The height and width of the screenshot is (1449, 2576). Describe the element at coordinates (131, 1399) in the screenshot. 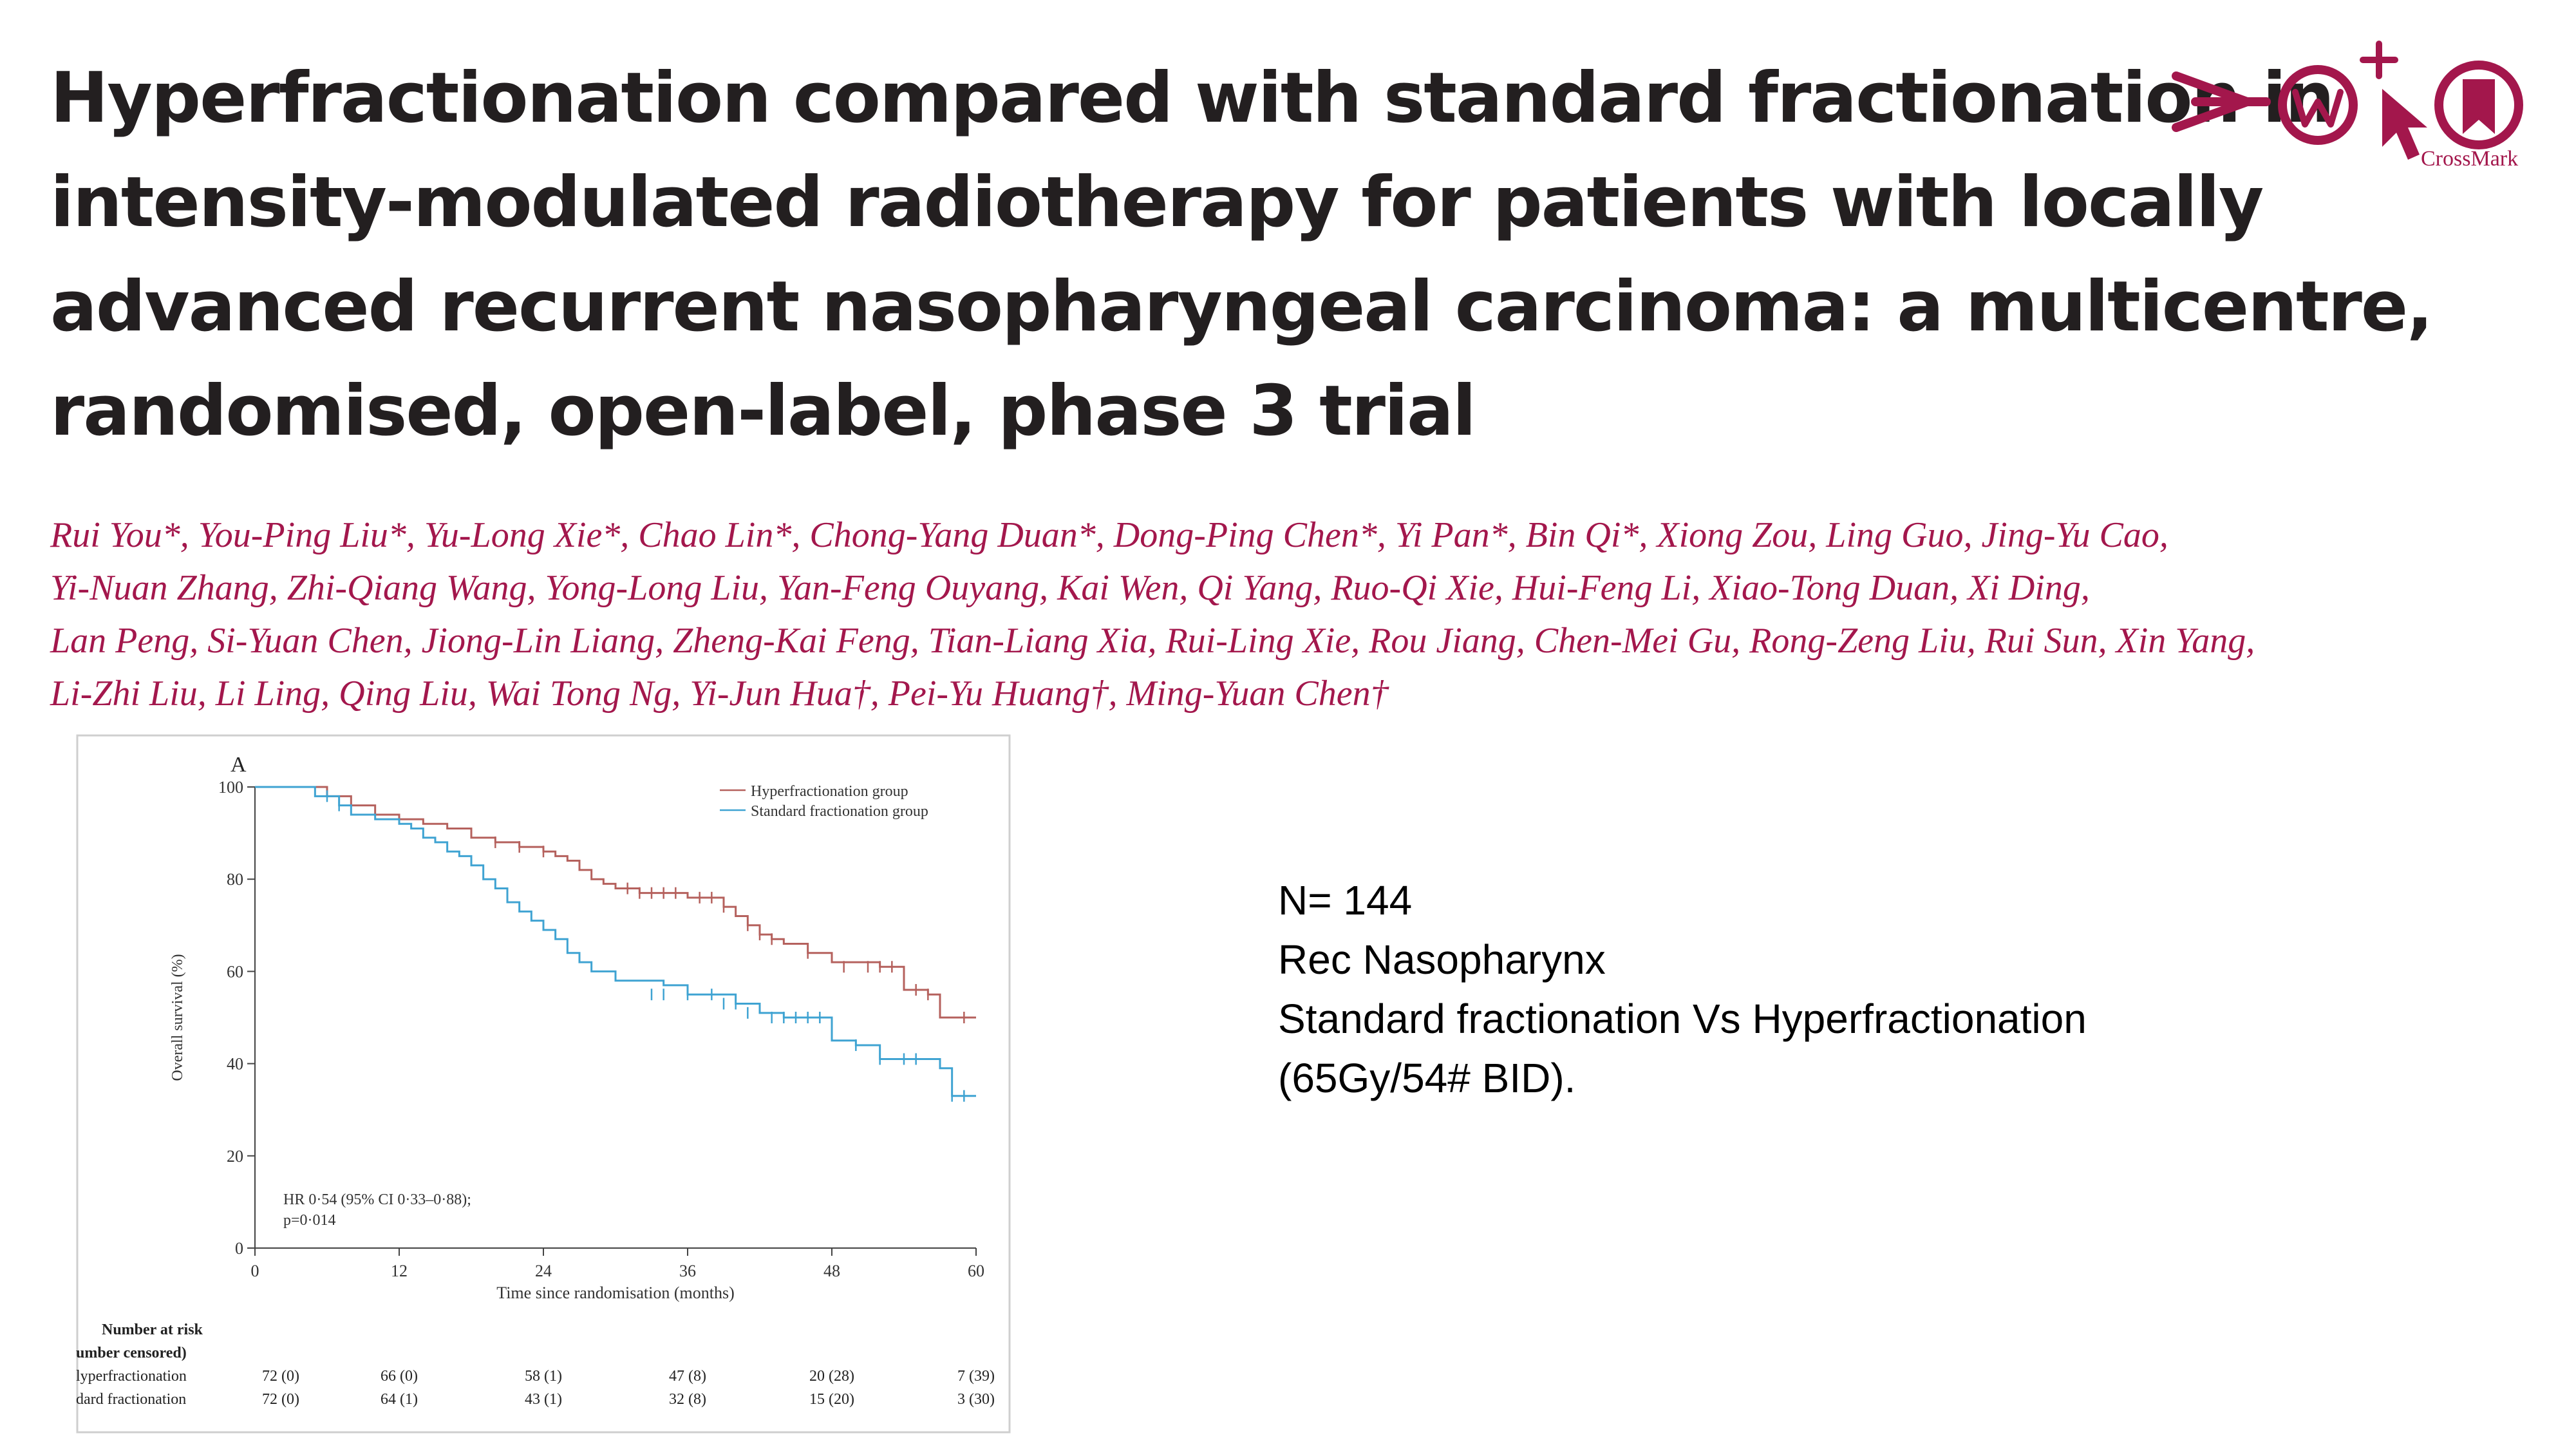

I see `risk-row-label-standard: dard fractionation` at that location.